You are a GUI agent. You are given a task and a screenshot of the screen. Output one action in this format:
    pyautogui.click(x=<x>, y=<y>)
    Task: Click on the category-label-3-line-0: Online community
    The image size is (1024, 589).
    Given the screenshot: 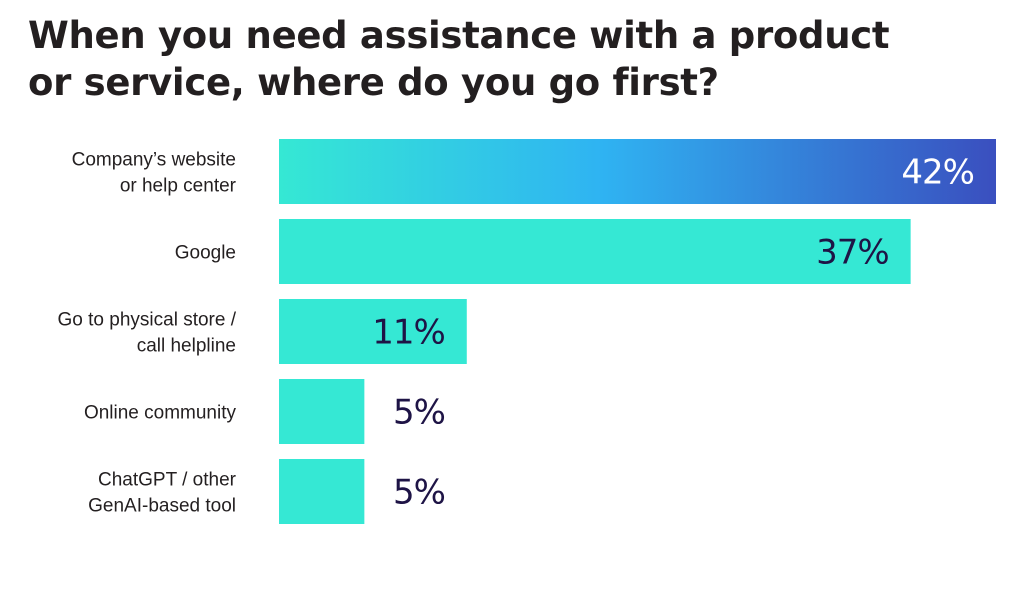 What is the action you would take?
    pyautogui.click(x=160, y=413)
    